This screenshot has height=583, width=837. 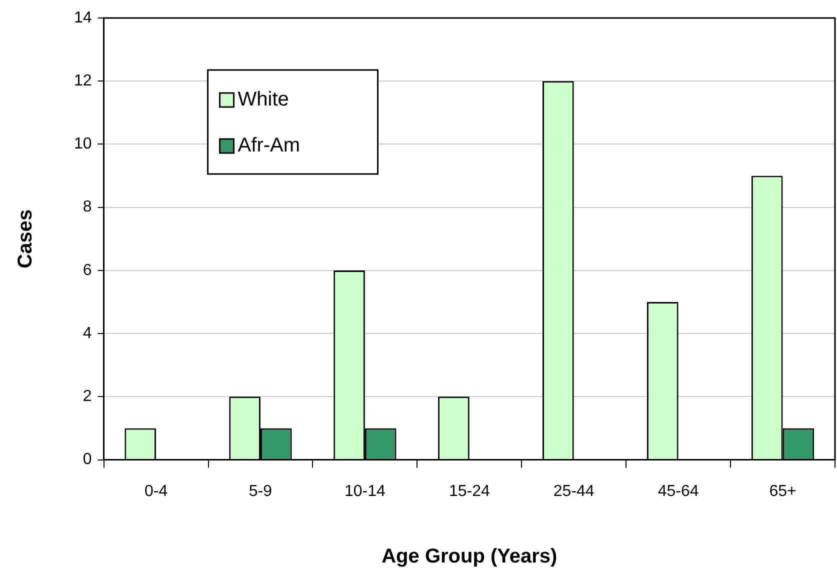 I want to click on y-tick-label: 2, so click(x=87, y=397).